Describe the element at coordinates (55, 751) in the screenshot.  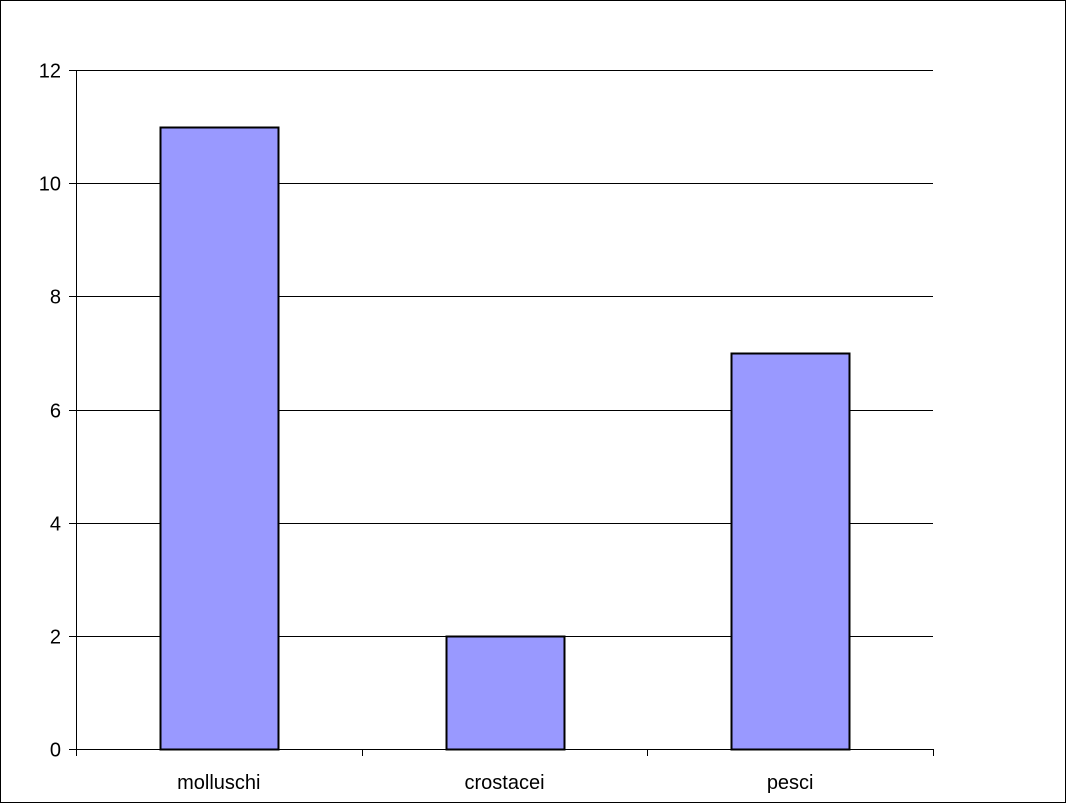
I see `y-tick-label-0: 0` at that location.